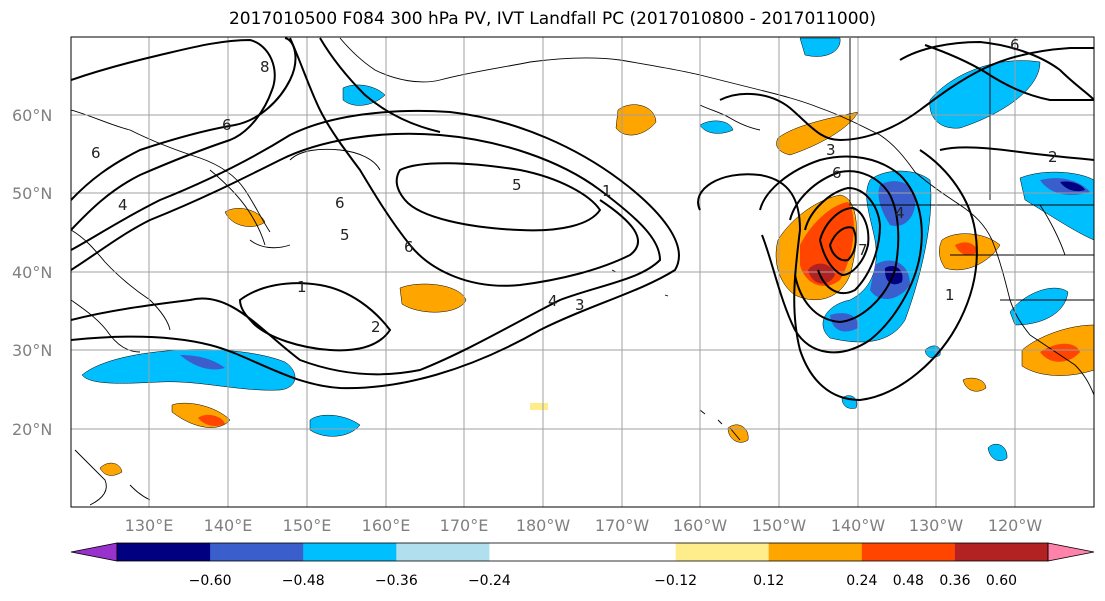 This screenshot has width=1105, height=601. Describe the element at coordinates (94, 552) in the screenshot. I see `colorbar-left-extension` at that location.